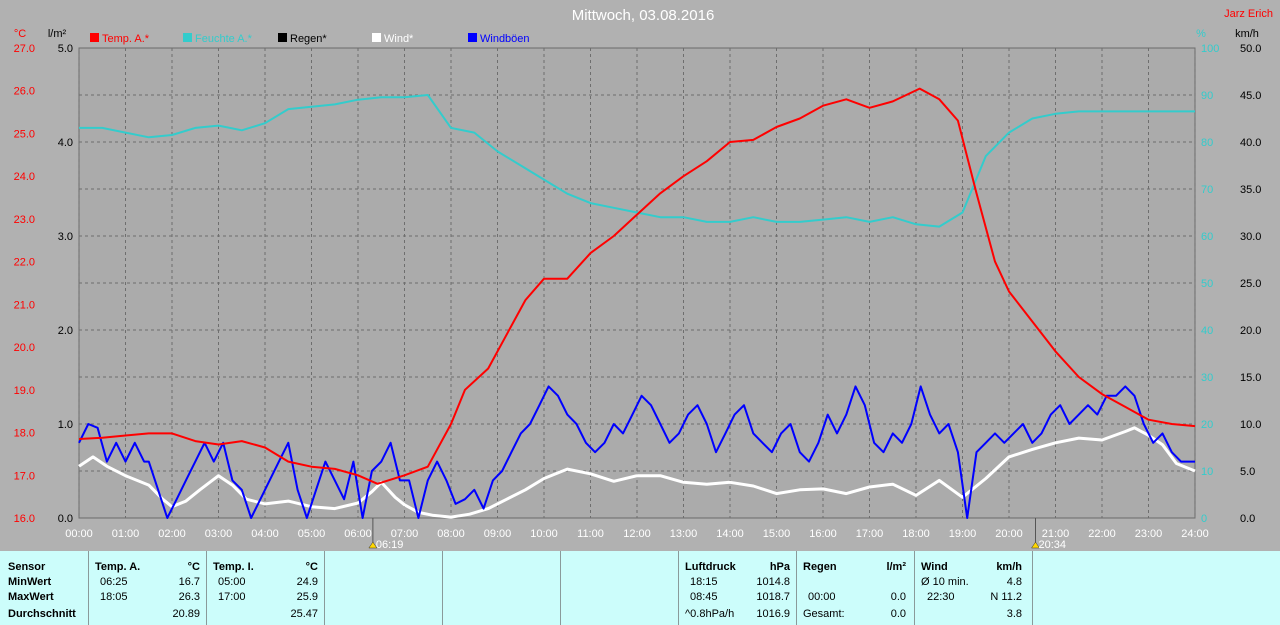  Describe the element at coordinates (704, 582) in the screenshot. I see `pressure-min-time: 18:15` at that location.